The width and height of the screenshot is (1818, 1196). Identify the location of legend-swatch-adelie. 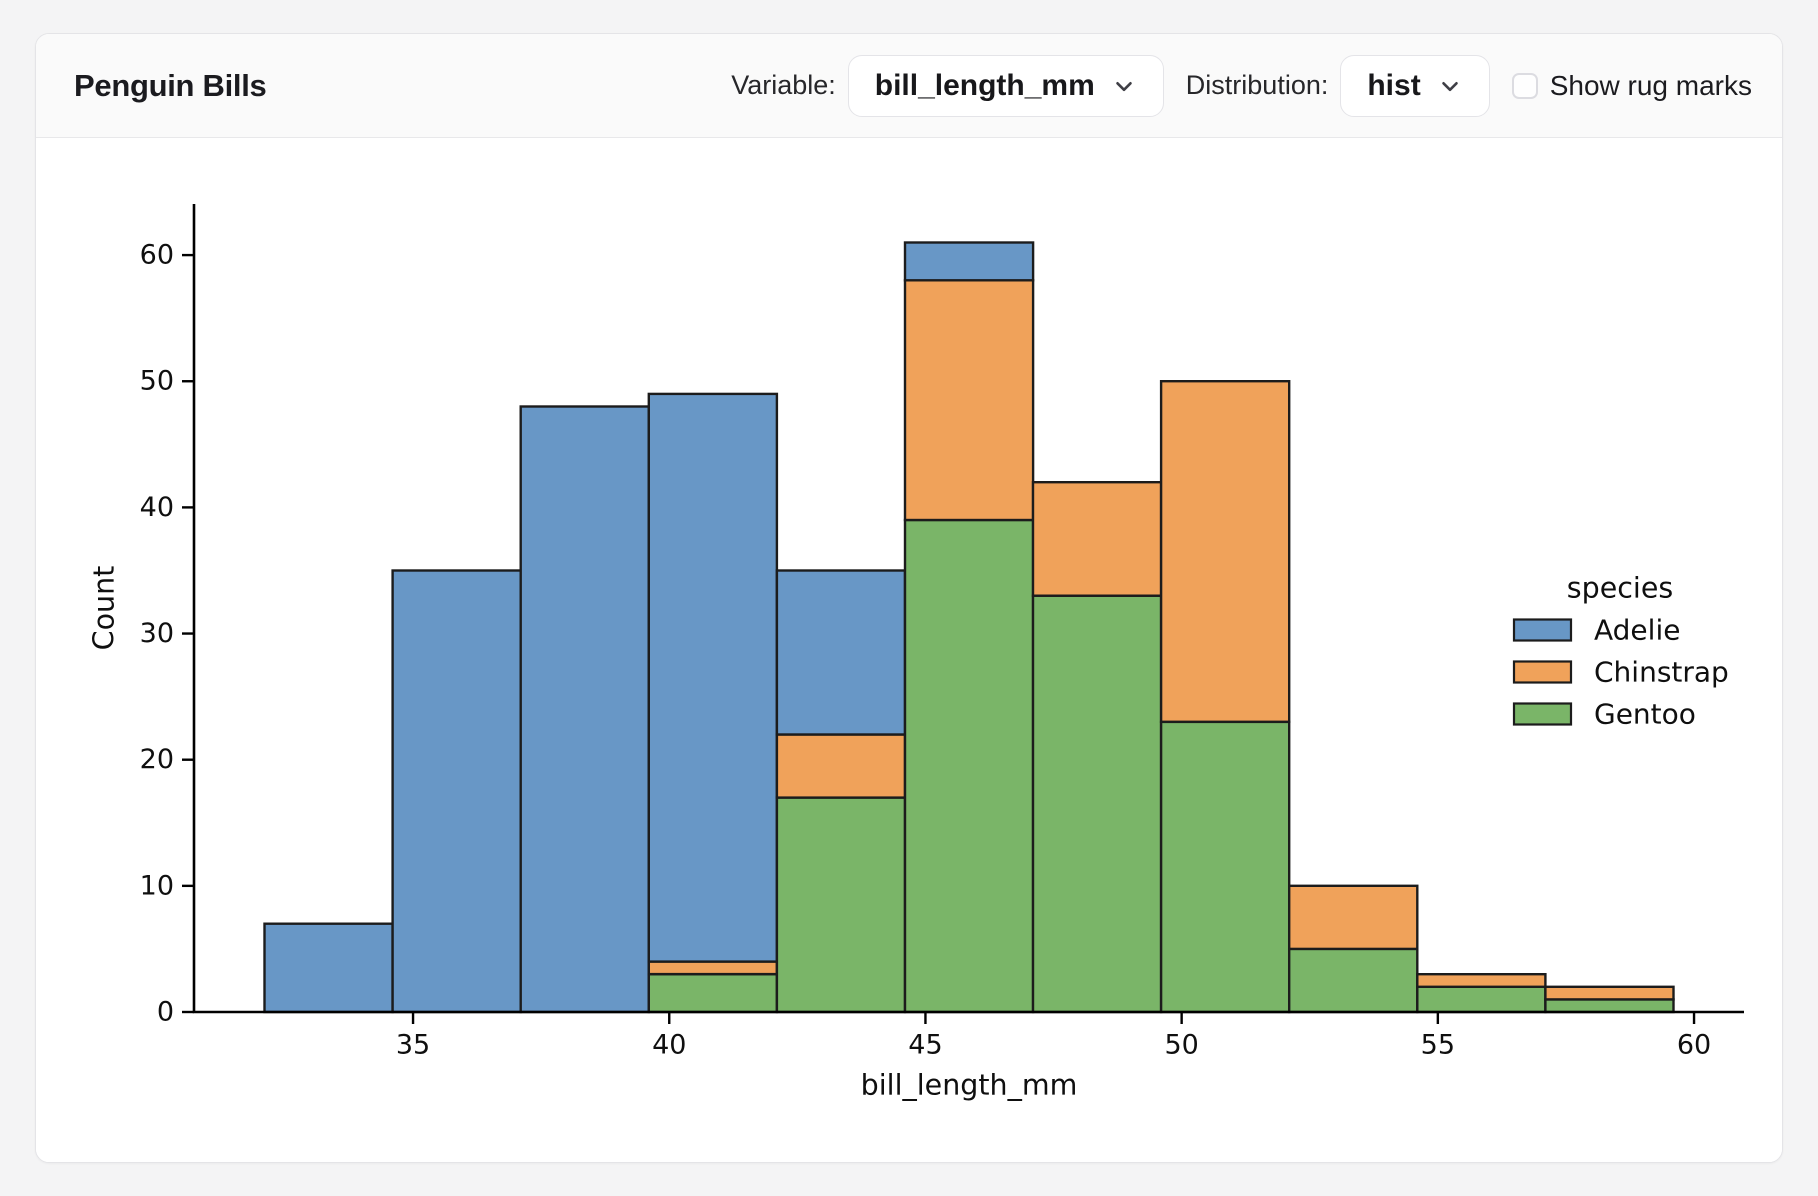
(1542, 630).